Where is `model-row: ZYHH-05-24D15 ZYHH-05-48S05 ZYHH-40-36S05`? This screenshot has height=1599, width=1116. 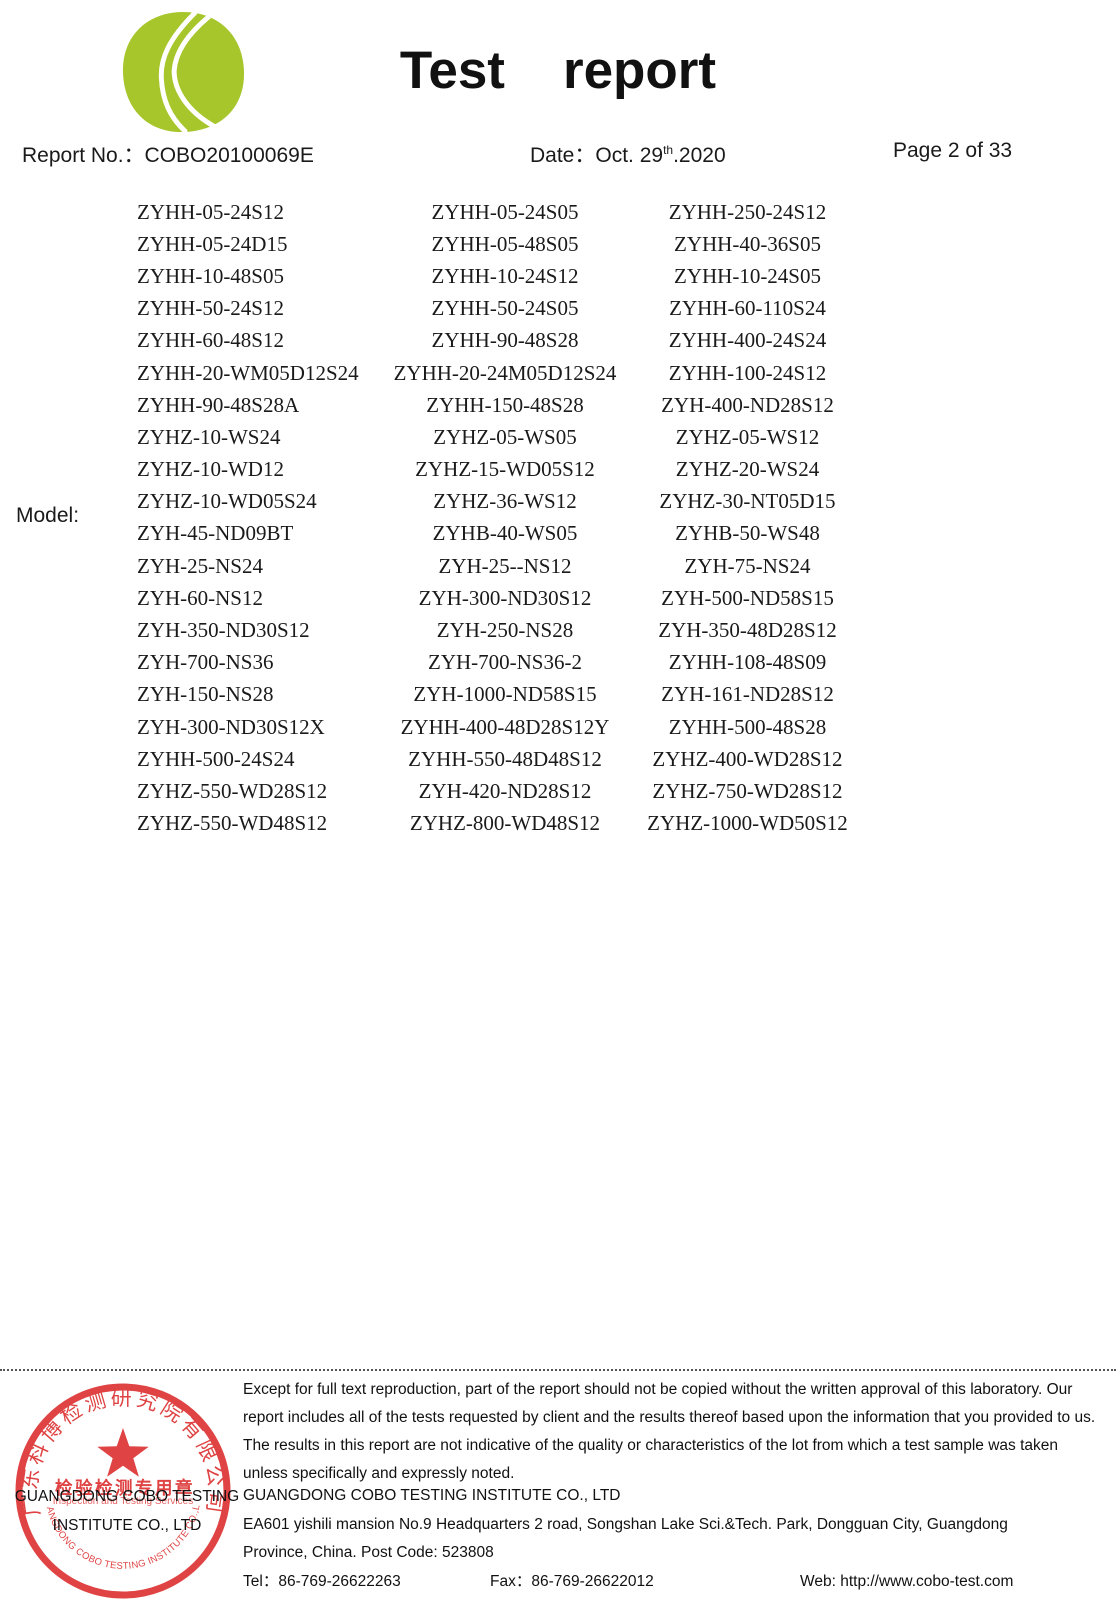 model-row: ZYHH-05-24D15 ZYHH-05-48S05 ZYHH-40-36S05 is located at coordinates (500, 244).